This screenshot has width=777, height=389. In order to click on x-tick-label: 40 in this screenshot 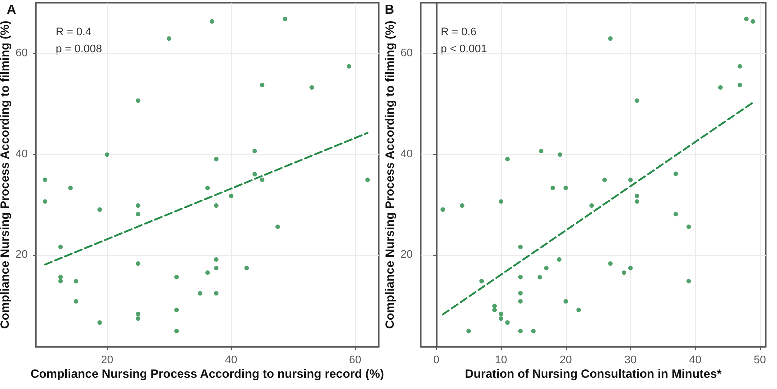, I will do `click(695, 360)`.